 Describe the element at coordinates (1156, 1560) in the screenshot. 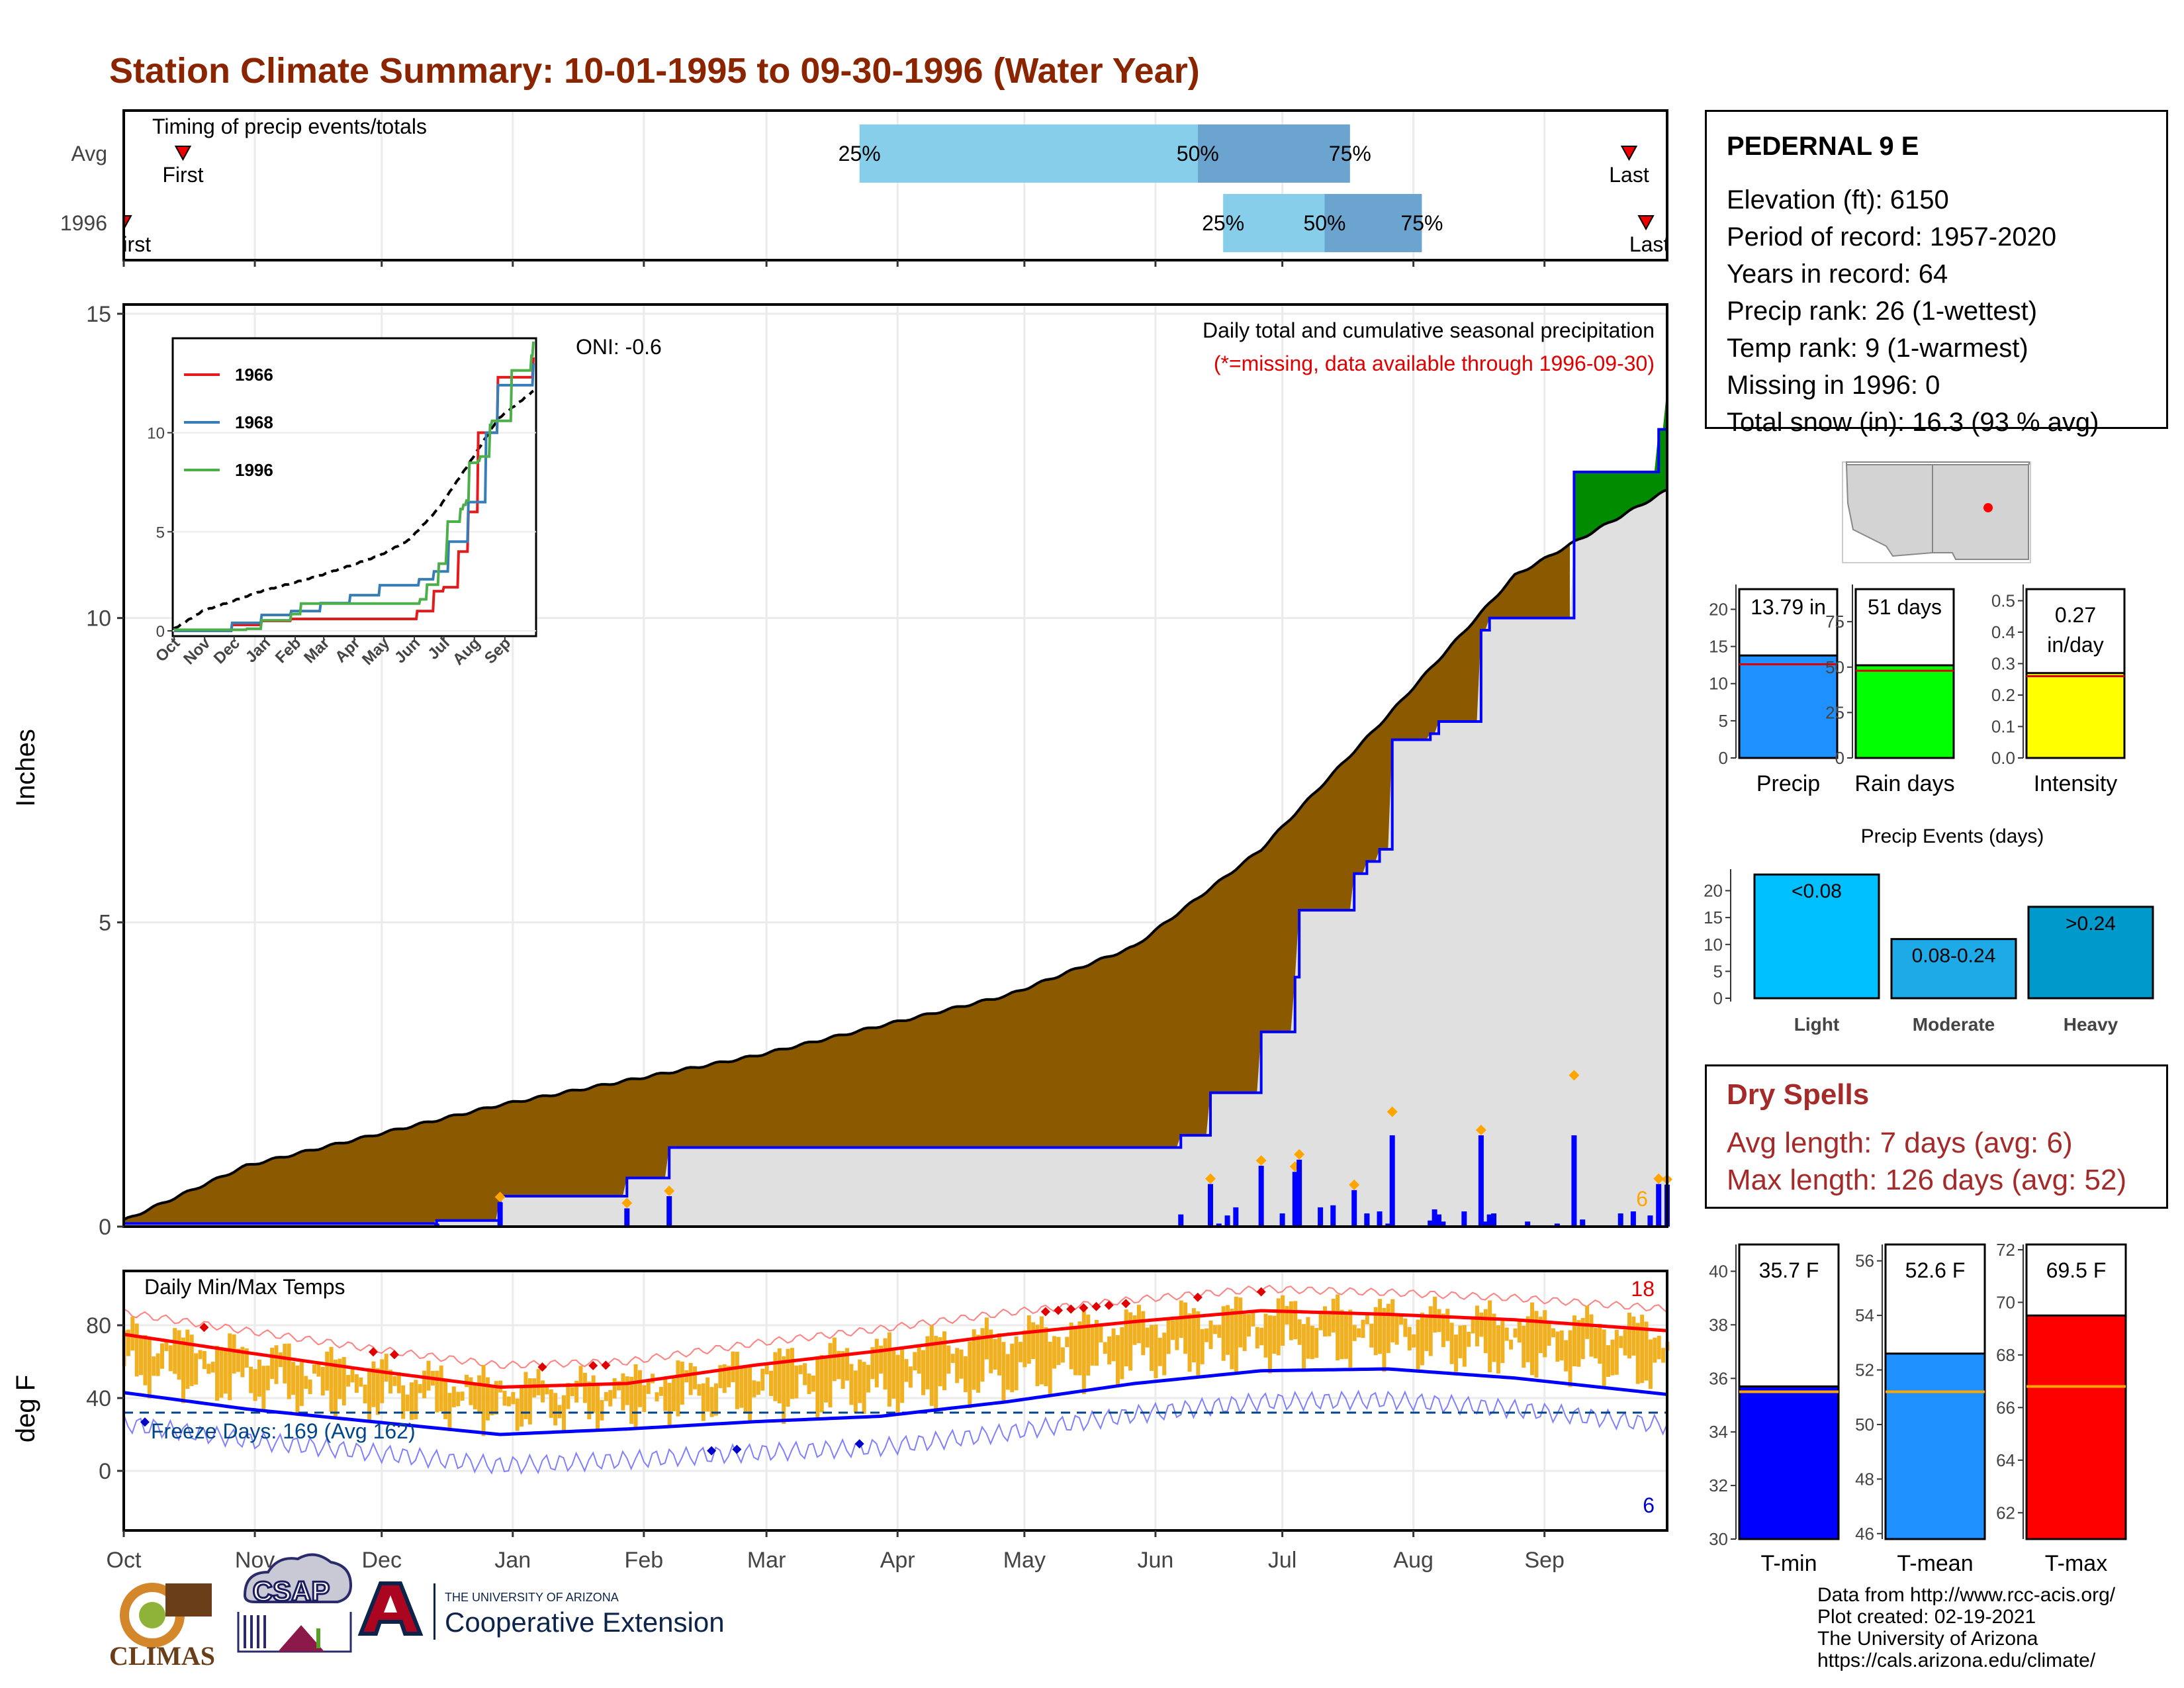

I see `month-label-jun: Jun` at that location.